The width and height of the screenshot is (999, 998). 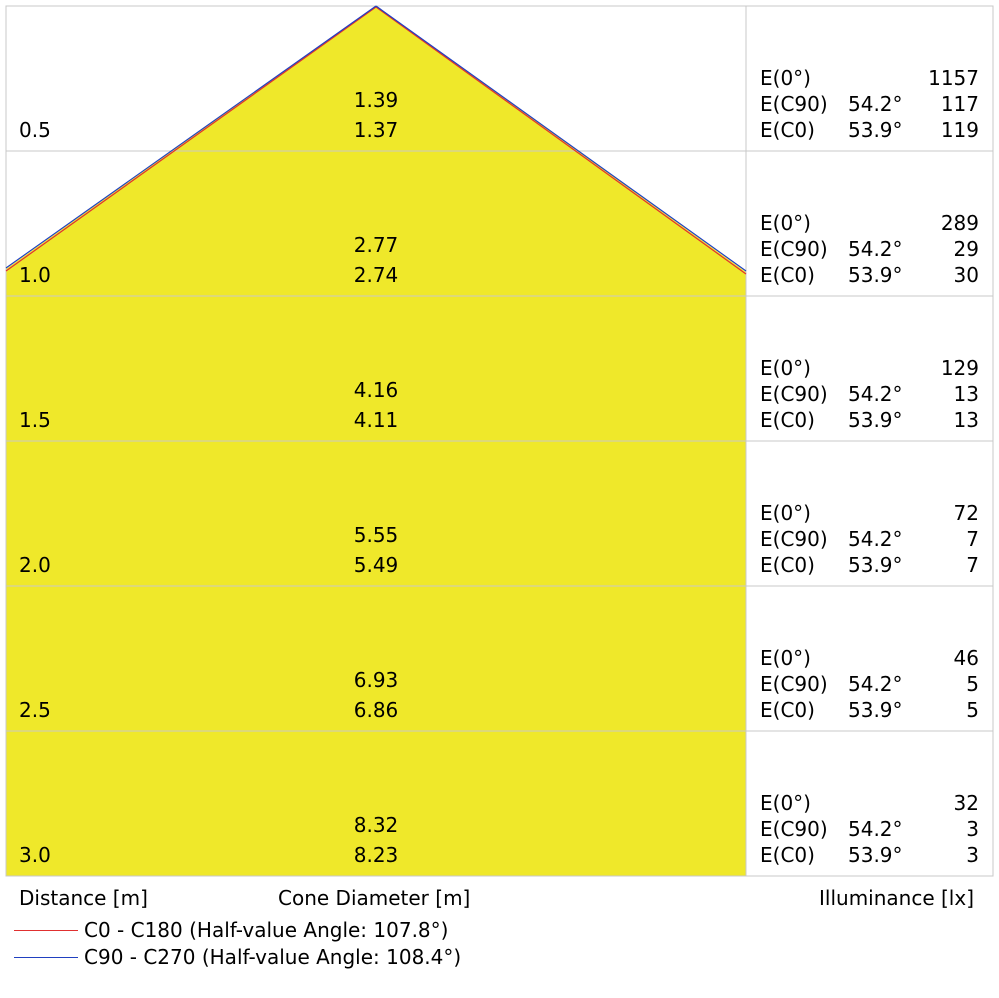 What do you see at coordinates (966, 420) in the screenshot?
I see `illuminance-value-ec0: 13` at bounding box center [966, 420].